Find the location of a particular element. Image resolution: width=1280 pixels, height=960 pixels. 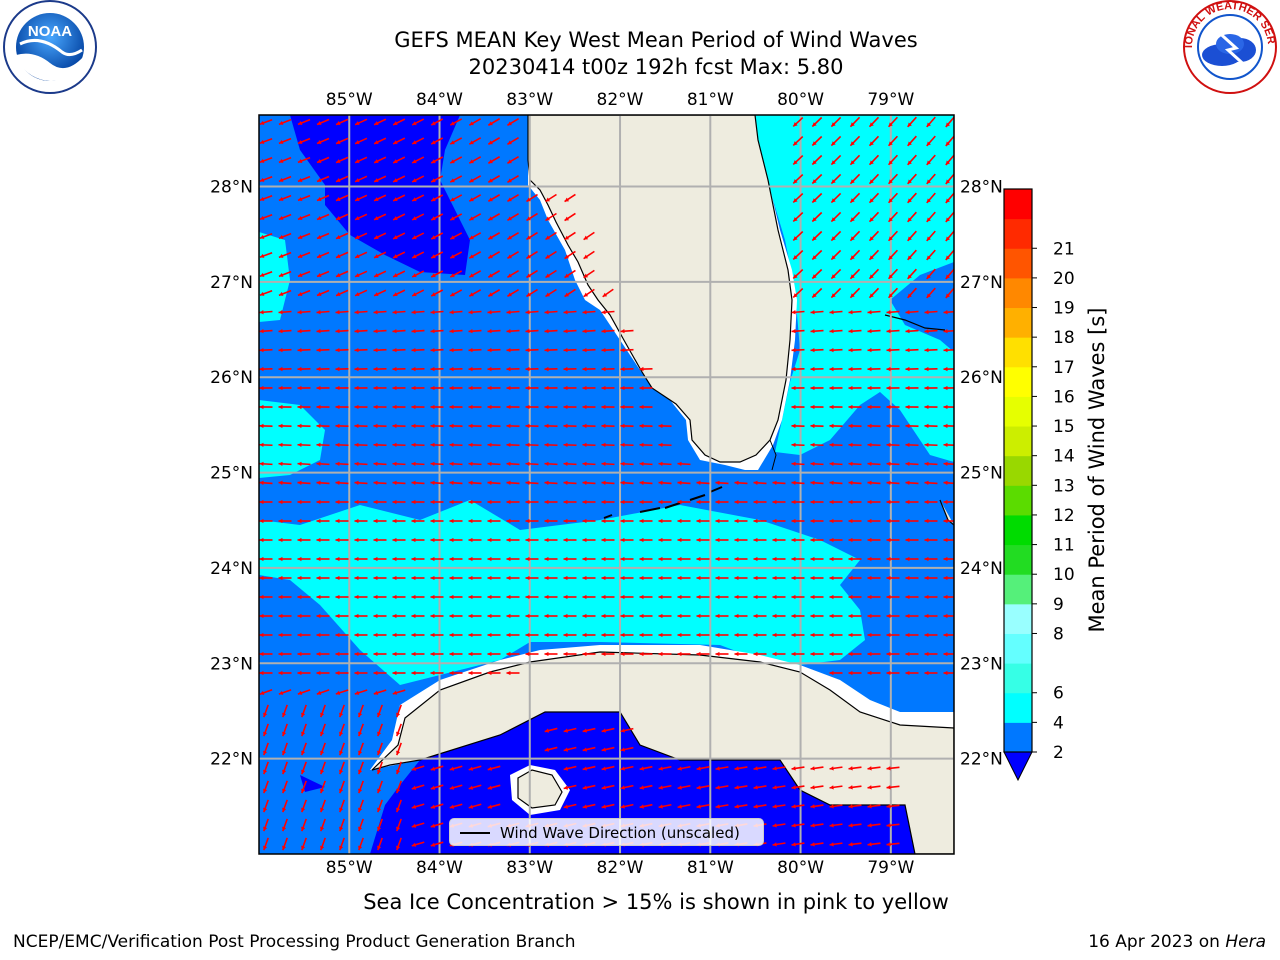

lon-label-top: 83°W is located at coordinates (529, 100).